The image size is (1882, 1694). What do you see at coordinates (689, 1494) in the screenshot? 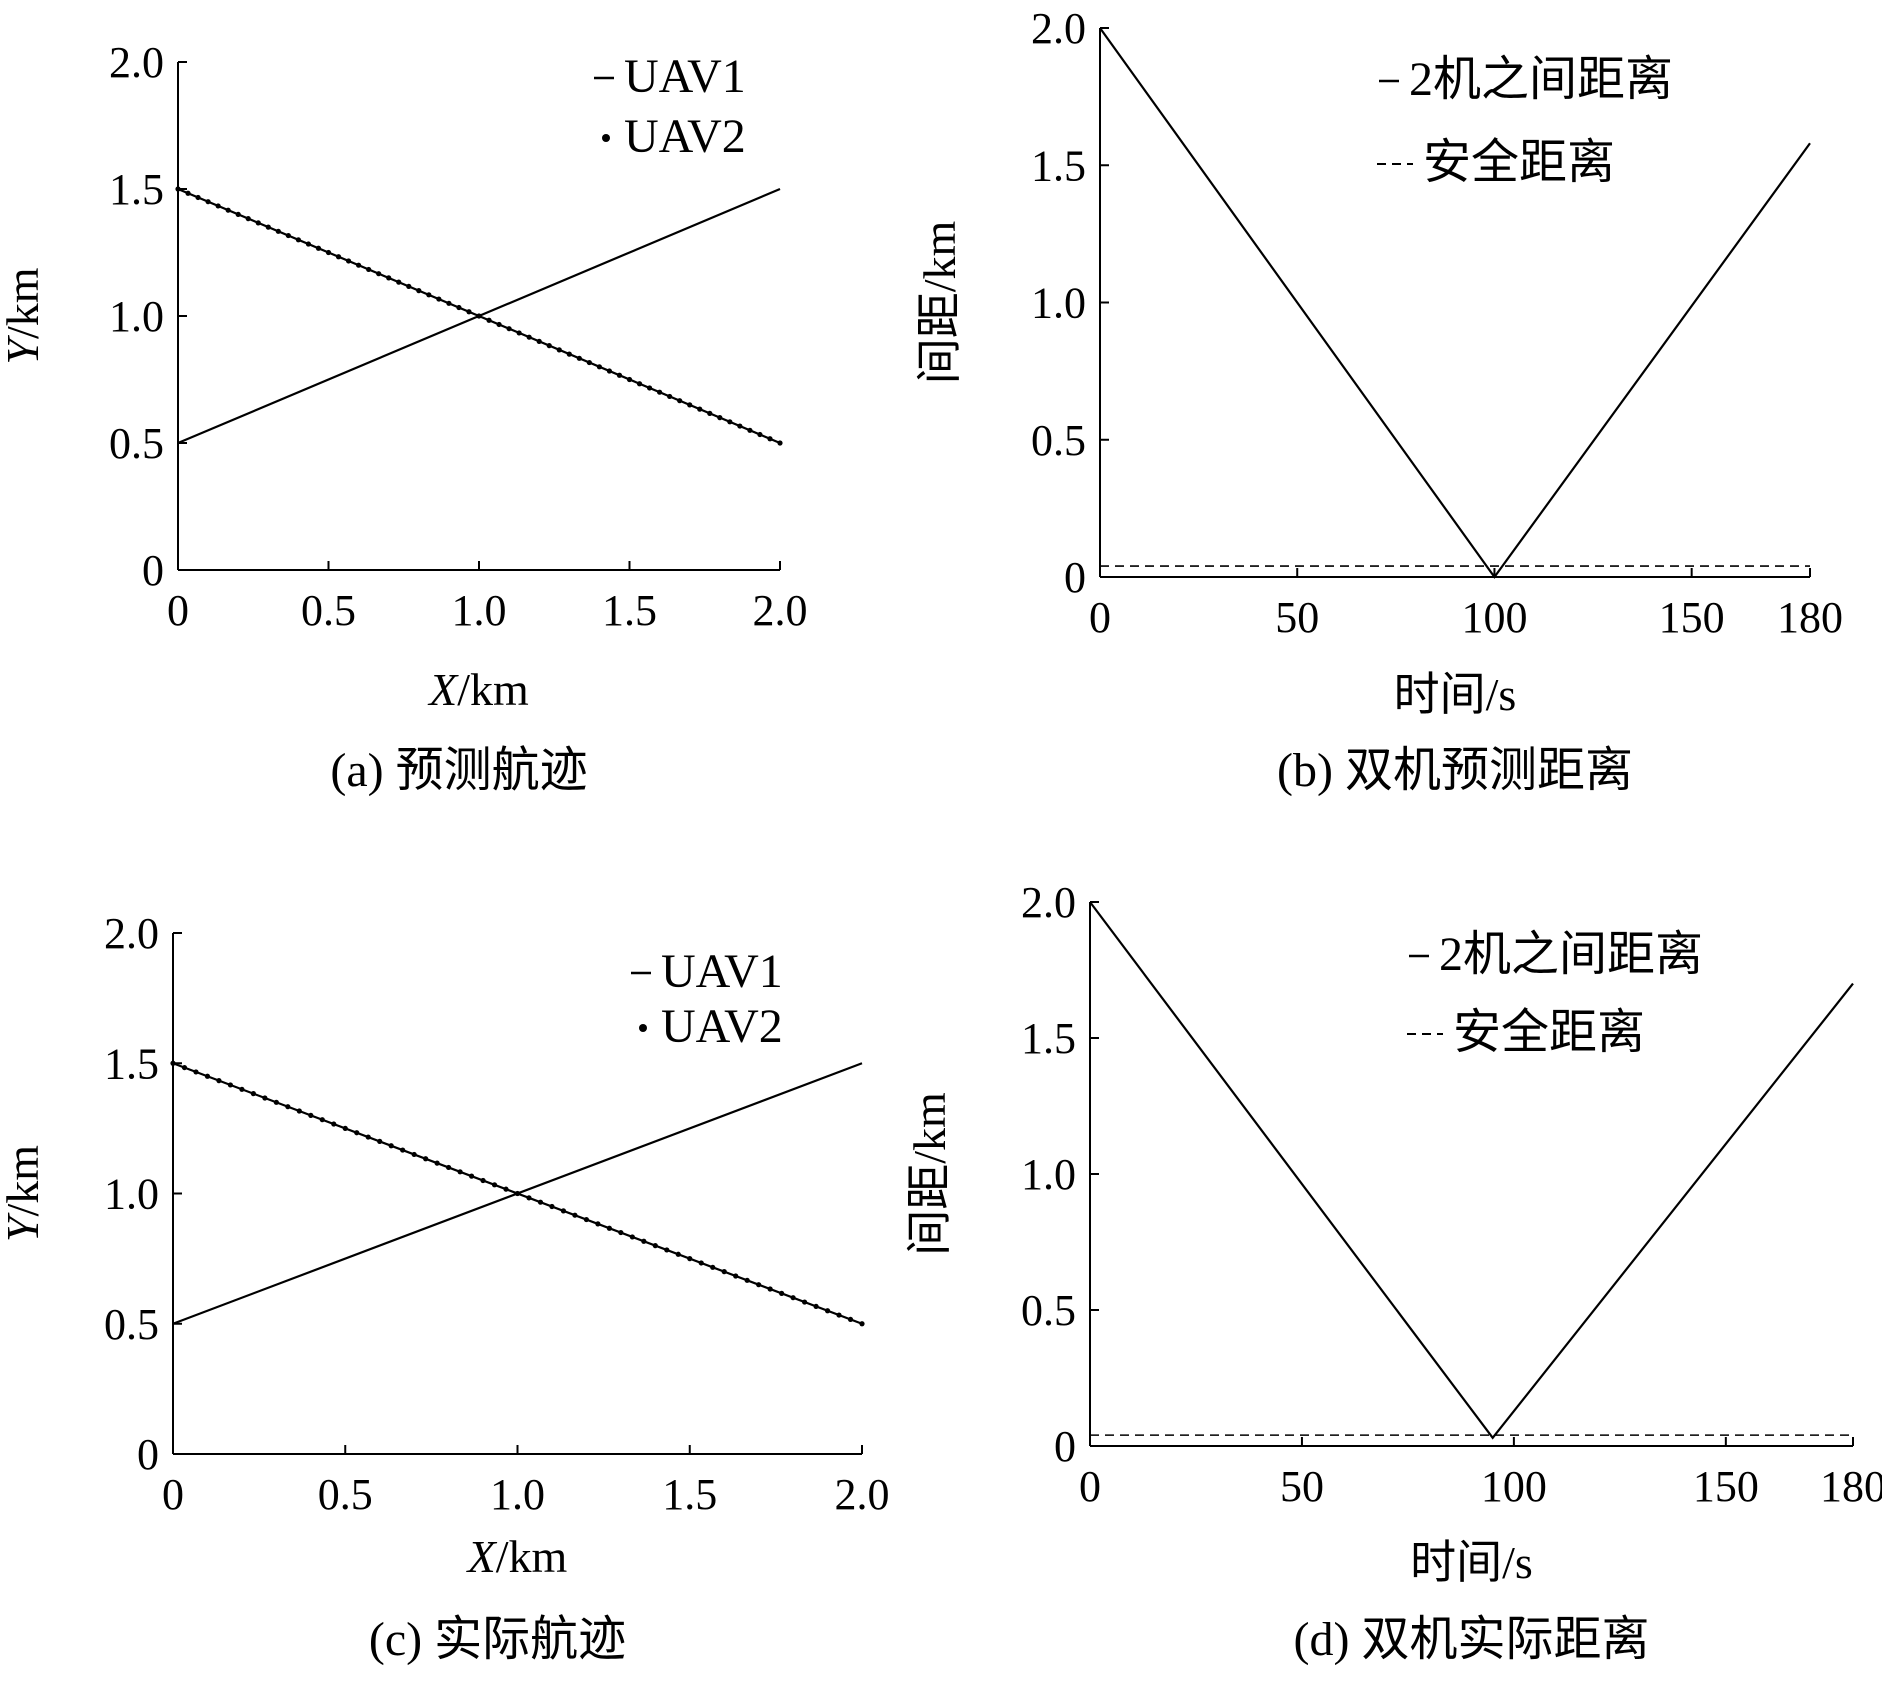
I see `x-tick-label: 1.5` at bounding box center [689, 1494].